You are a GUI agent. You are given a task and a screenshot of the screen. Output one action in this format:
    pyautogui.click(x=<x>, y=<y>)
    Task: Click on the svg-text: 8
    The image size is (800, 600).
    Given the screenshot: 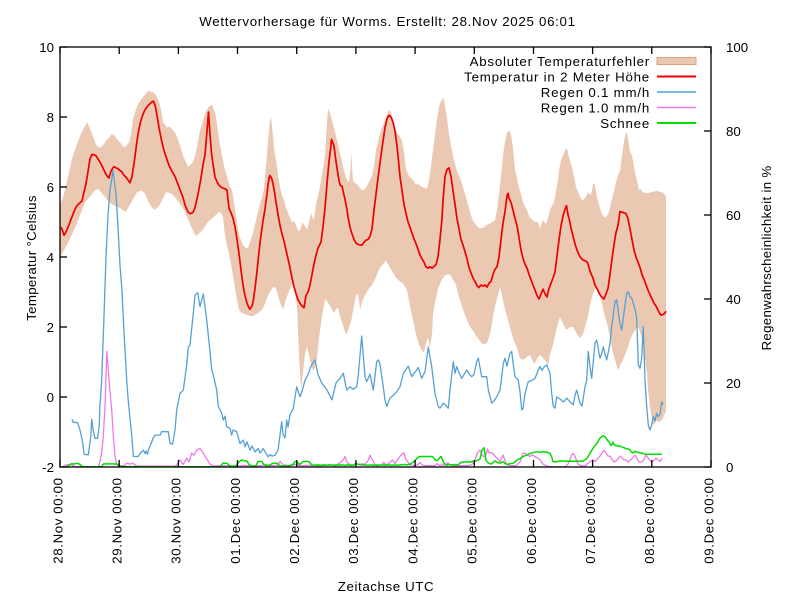 What is the action you would take?
    pyautogui.click(x=50, y=117)
    